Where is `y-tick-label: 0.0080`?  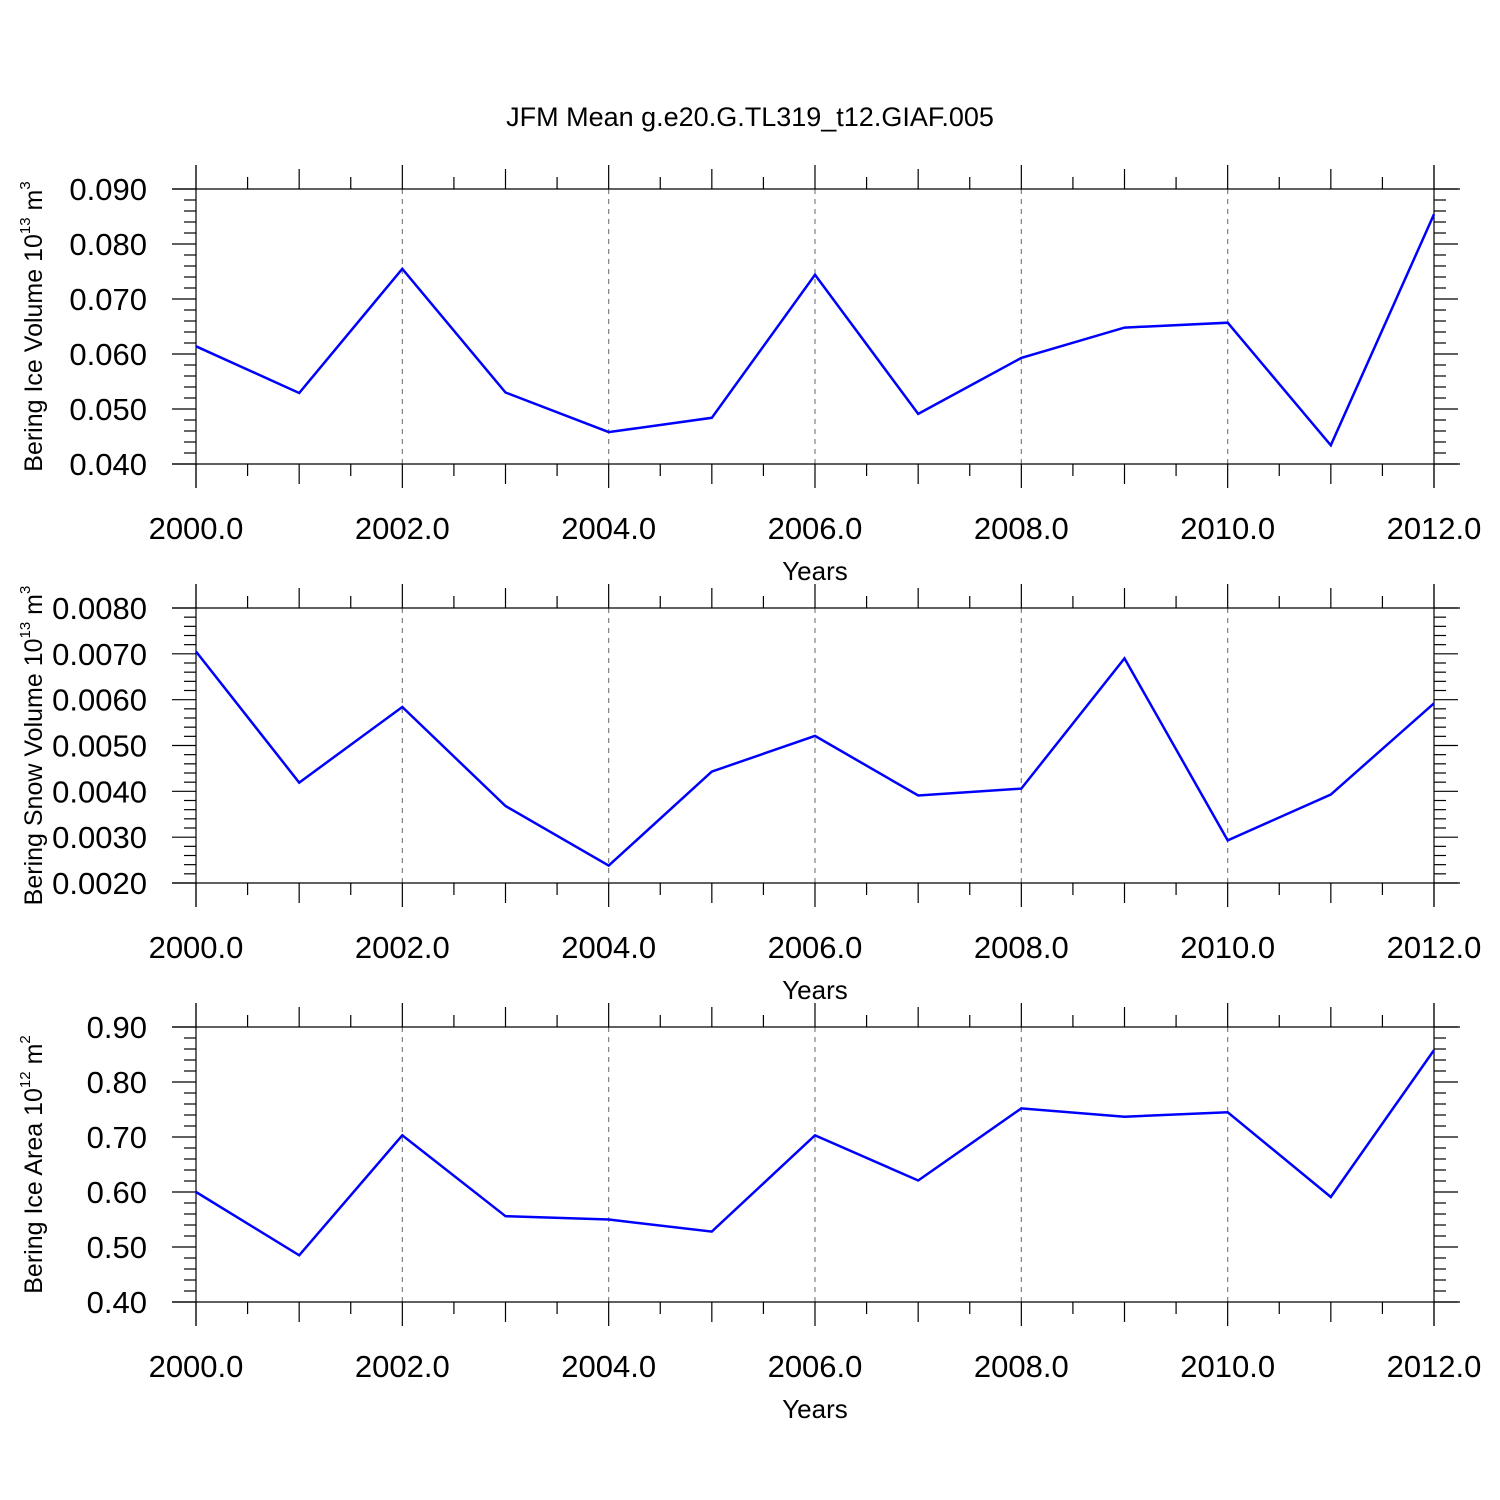 y-tick-label: 0.0080 is located at coordinates (99, 608).